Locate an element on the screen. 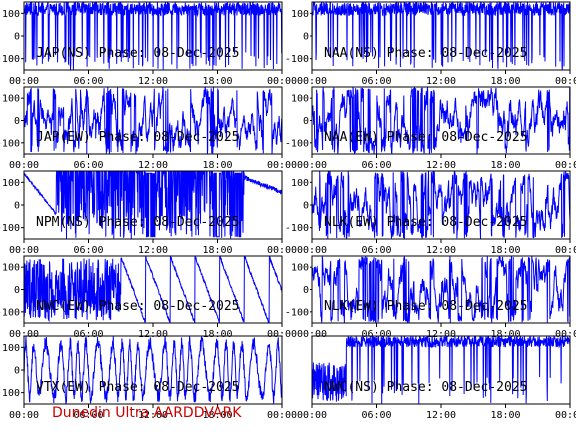  panel-title: NWC(NS) Phase: 08-Dec-2025 is located at coordinates (426, 387).